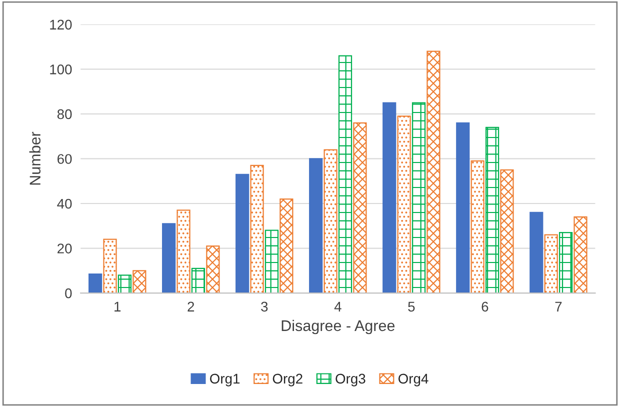  I want to click on x-axis-title: Disagree - Agree, so click(338, 327).